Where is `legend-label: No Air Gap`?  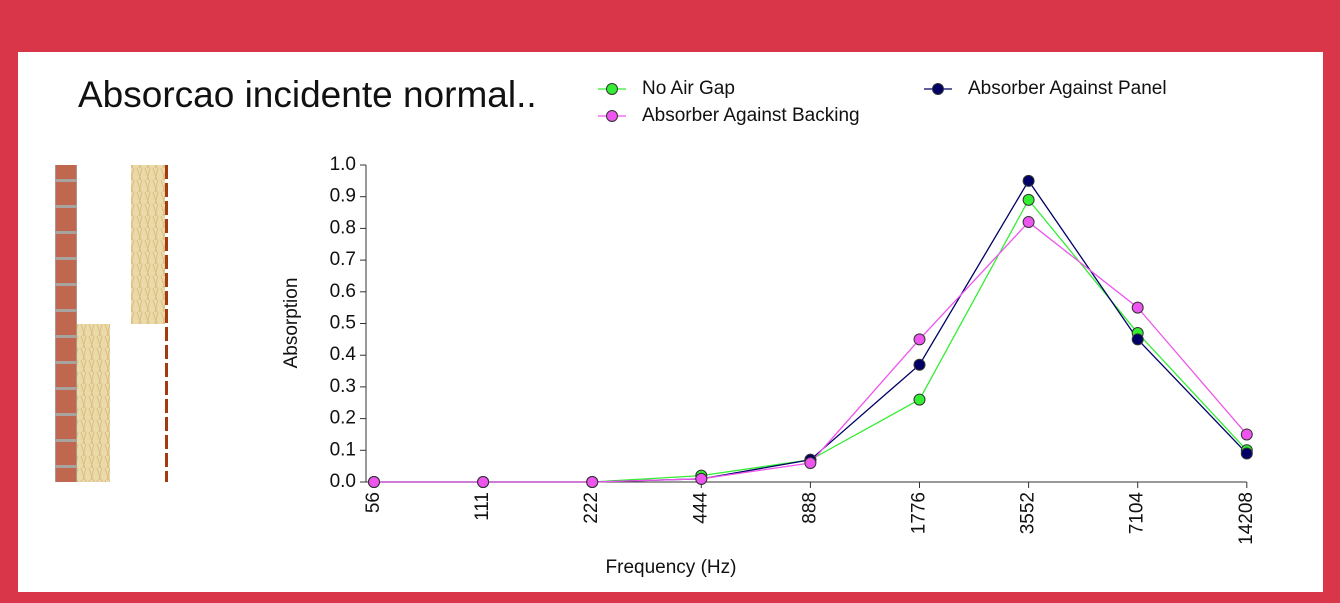
legend-label: No Air Gap is located at coordinates (688, 88).